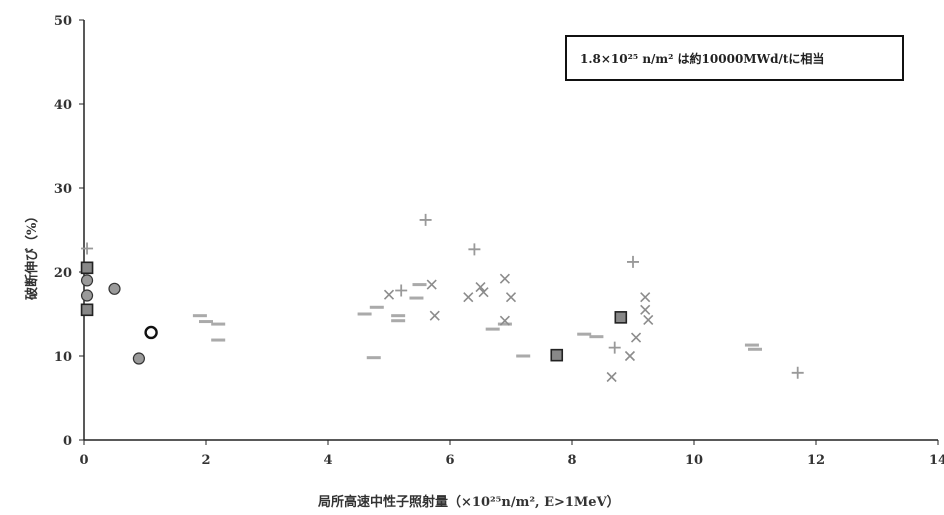 This screenshot has height=515, width=944. I want to click on y-tick-label: 50, so click(63, 21).